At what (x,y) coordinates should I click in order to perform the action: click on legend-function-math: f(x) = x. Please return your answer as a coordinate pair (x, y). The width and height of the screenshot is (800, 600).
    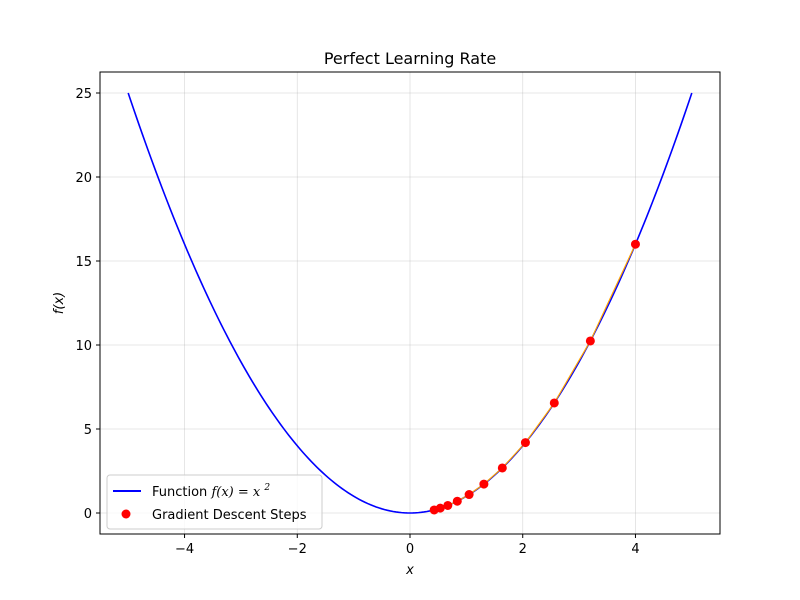
    Looking at the image, I should click on (235, 492).